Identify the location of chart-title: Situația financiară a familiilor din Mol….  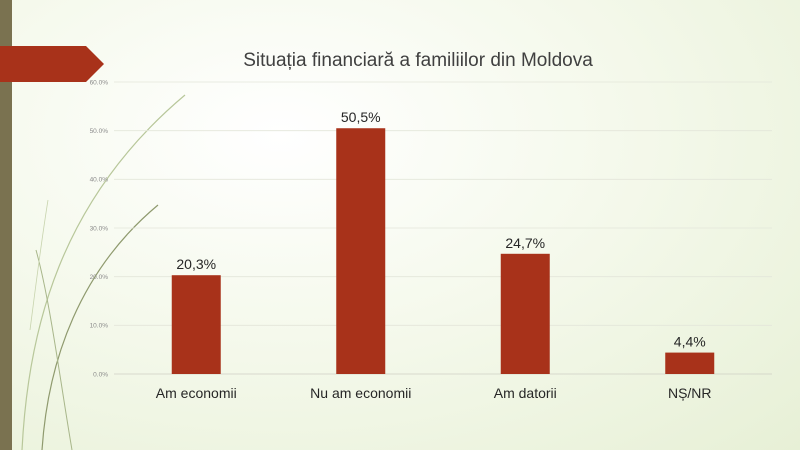
(418, 60).